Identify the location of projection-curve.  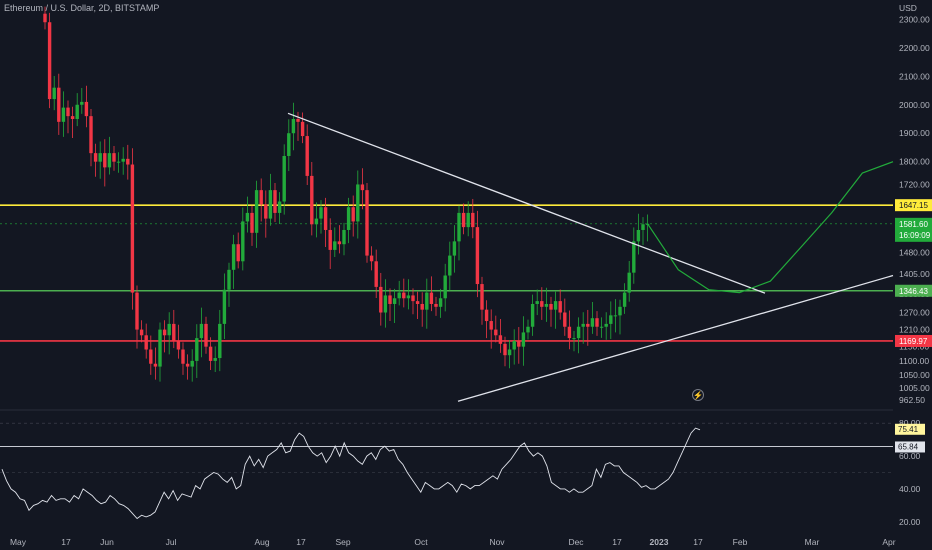
(770, 227).